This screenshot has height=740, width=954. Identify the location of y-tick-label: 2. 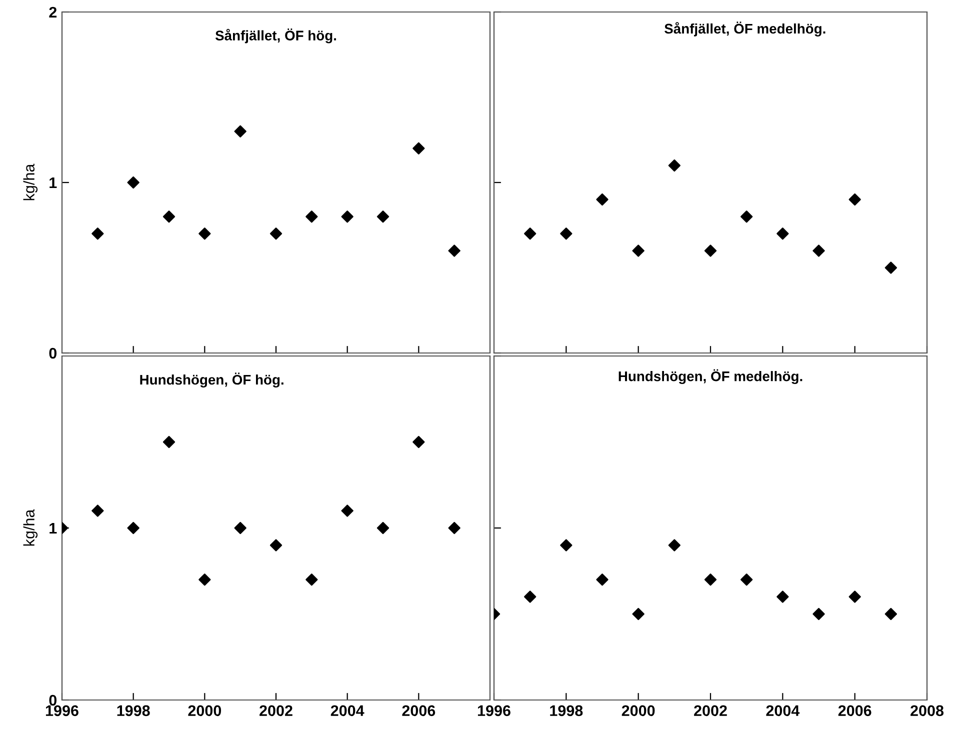
(53, 12).